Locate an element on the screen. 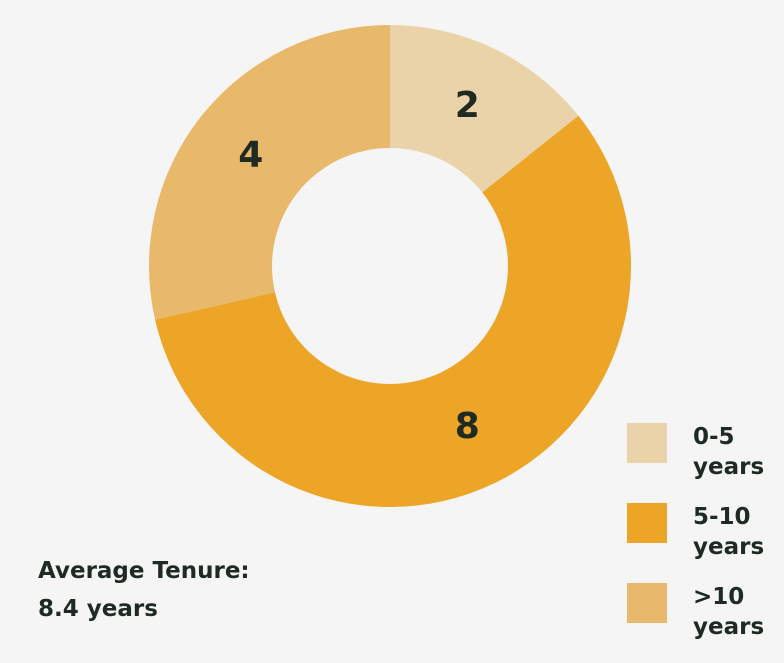  legend-item: >10 years is located at coordinates (700, 623).